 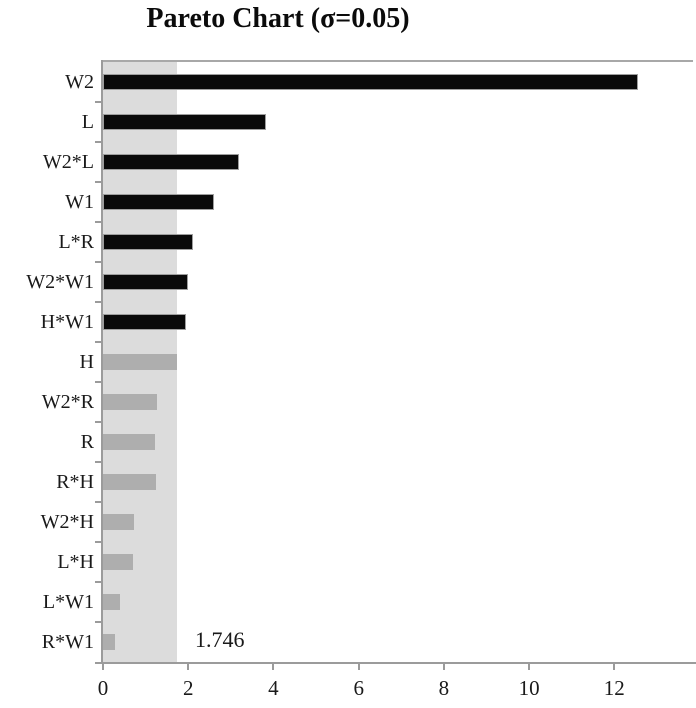 I want to click on category-label: R, so click(x=87, y=442).